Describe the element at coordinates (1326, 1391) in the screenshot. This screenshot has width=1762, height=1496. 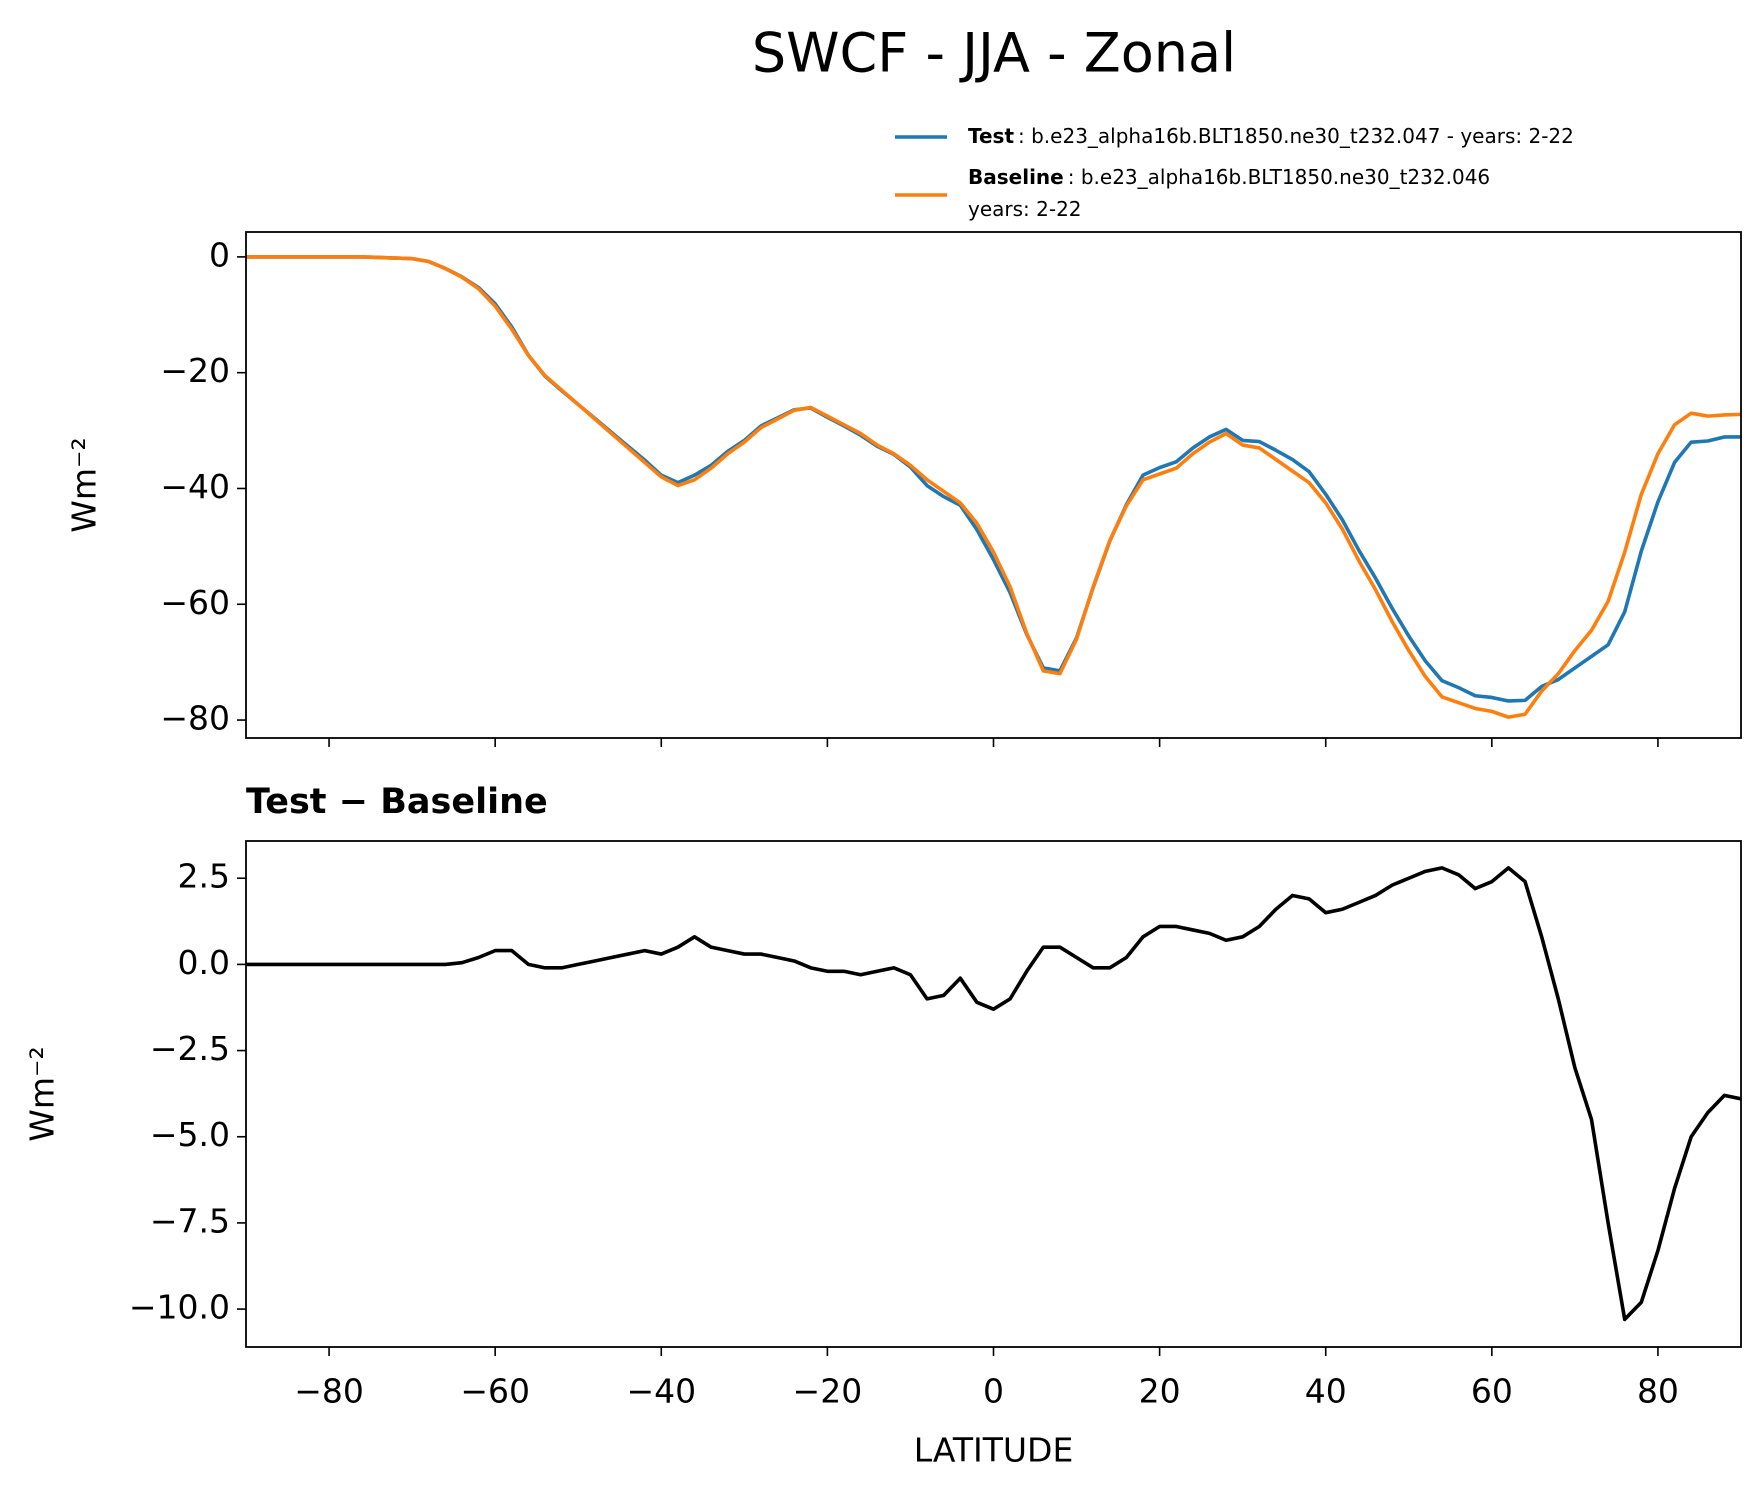
I see `x-tick-label: 40` at that location.